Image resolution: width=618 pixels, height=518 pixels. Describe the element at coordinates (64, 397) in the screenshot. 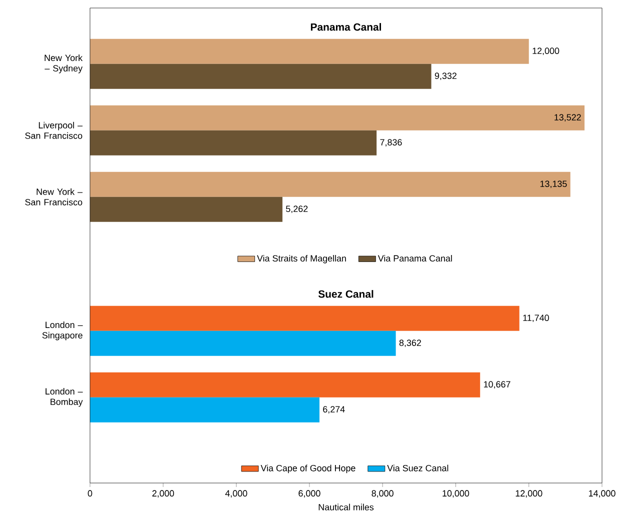

I see `y-tick-label: London – Bombay` at that location.